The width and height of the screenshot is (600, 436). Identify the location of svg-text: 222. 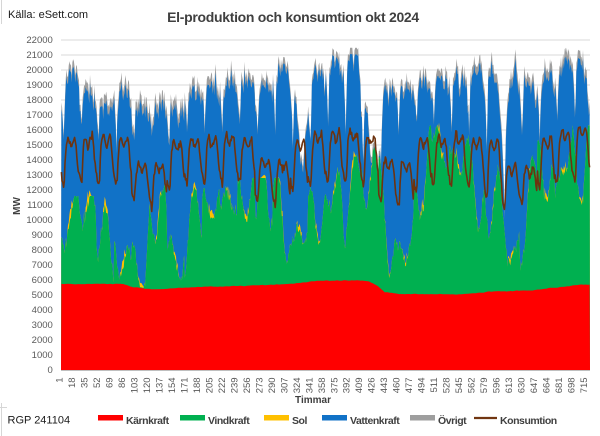
(222, 385).